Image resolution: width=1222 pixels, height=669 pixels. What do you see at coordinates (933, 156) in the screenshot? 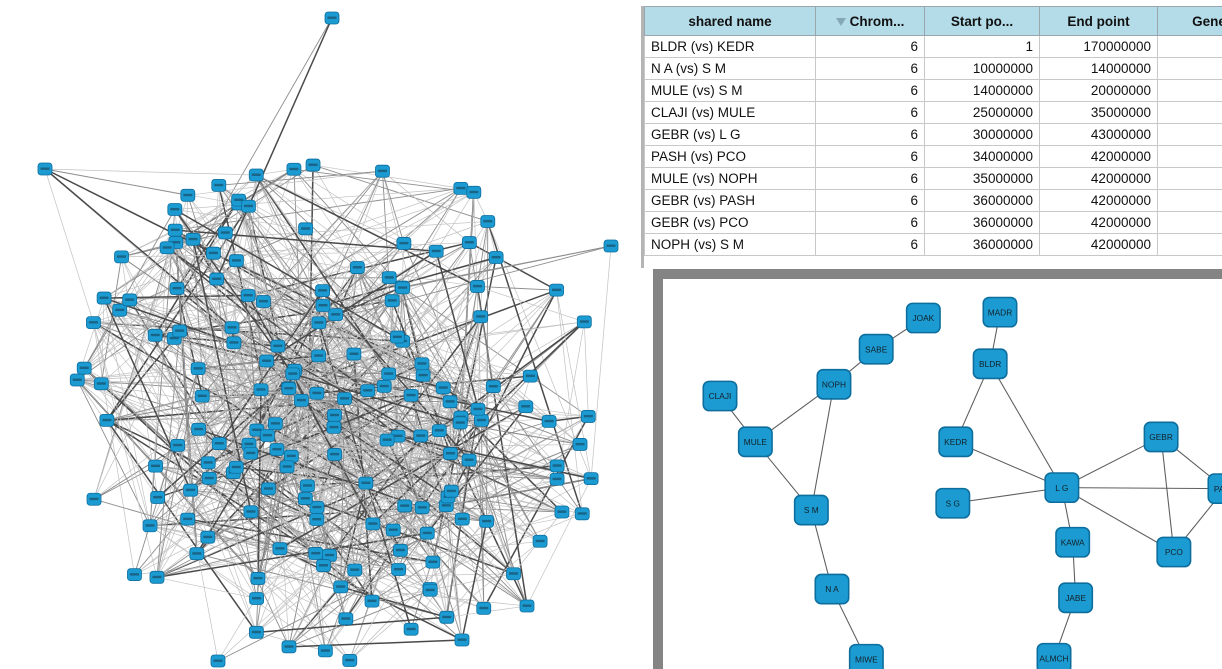
I see `table-row: PASH (vs) PCO6340000004200000011.4` at bounding box center [933, 156].